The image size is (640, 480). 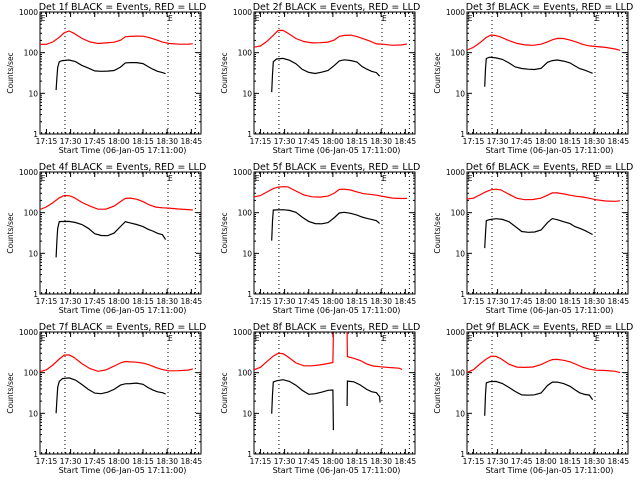 What do you see at coordinates (550, 7) in the screenshot?
I see `panel-title: Det 3f BLACK = Events, RED = LLD` at bounding box center [550, 7].